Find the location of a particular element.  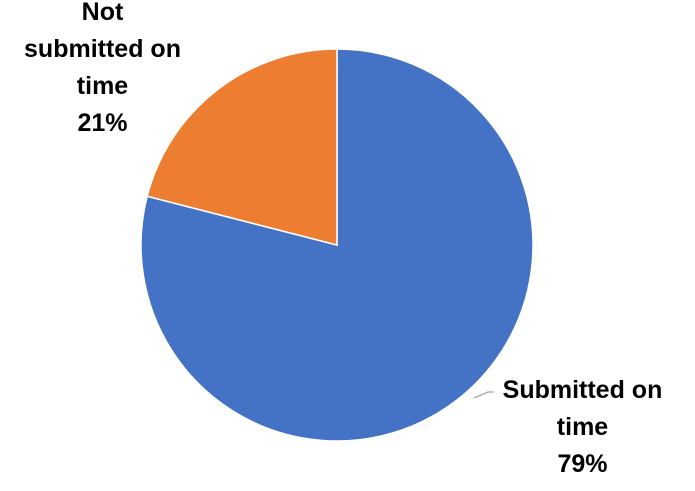

slice-value-label: 21% is located at coordinates (102, 123).